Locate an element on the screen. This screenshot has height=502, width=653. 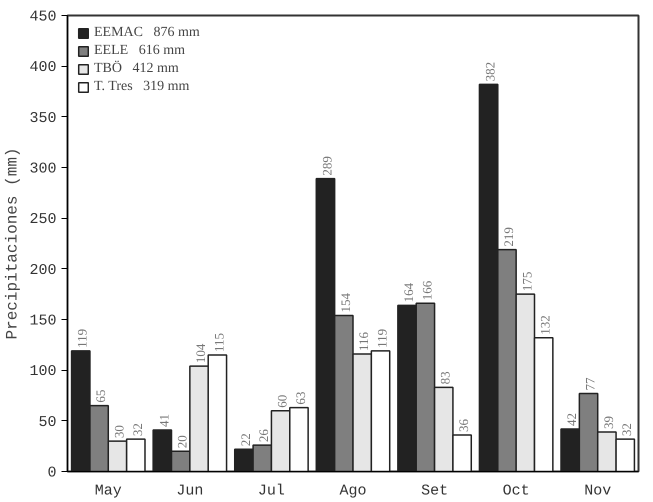
data-label: 26 is located at coordinates (264, 435).